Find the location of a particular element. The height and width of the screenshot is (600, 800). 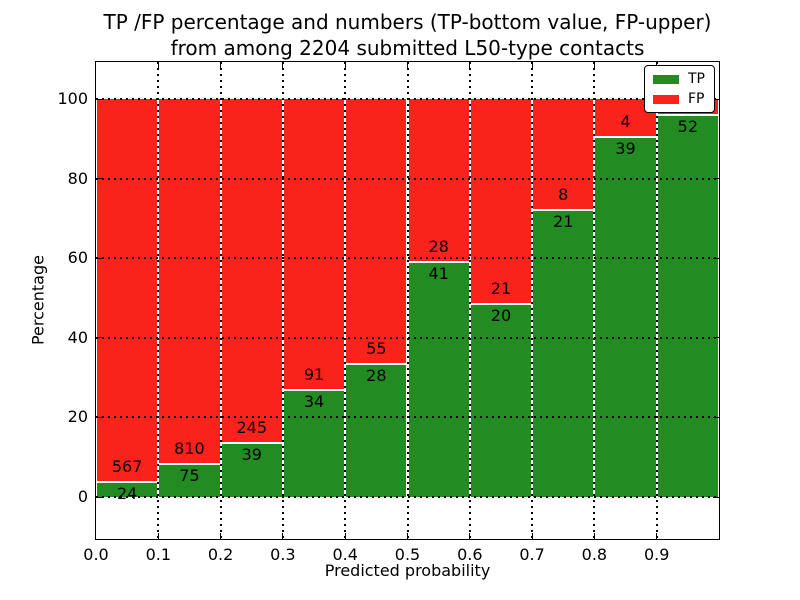

legend-item-tp: TP is located at coordinates (679, 79).